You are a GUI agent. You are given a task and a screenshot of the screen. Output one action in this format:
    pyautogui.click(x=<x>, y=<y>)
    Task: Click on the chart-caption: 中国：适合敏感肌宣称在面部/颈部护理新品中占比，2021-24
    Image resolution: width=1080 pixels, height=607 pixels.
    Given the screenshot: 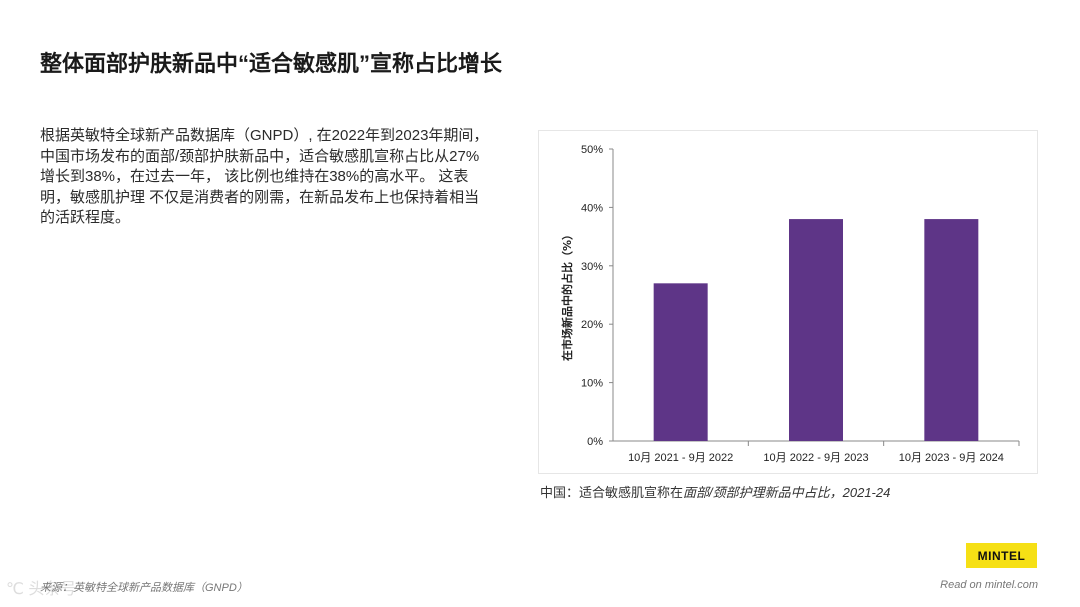 What is the action you would take?
    pyautogui.click(x=715, y=491)
    